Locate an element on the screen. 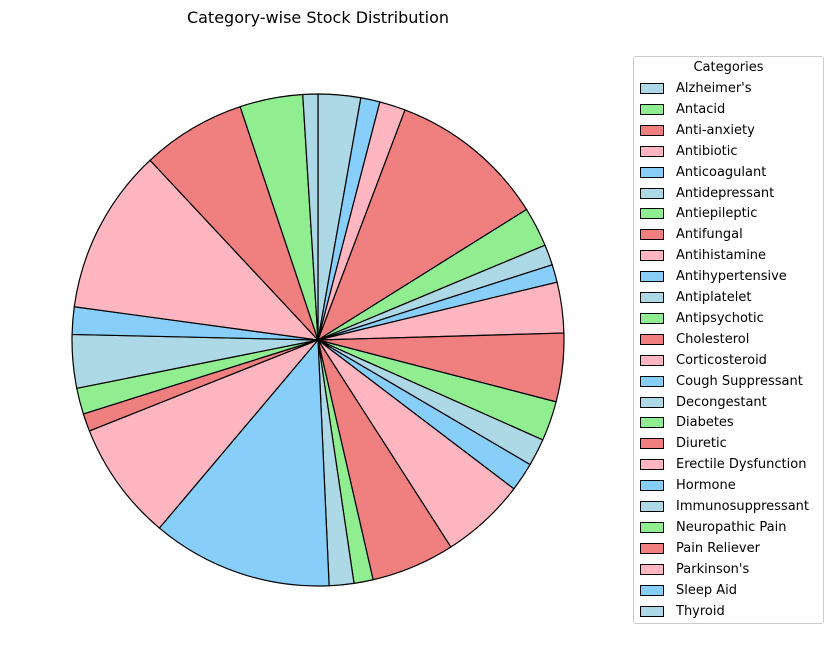 This screenshot has height=658, width=834. legend-item: Antifungal is located at coordinates (731, 235).